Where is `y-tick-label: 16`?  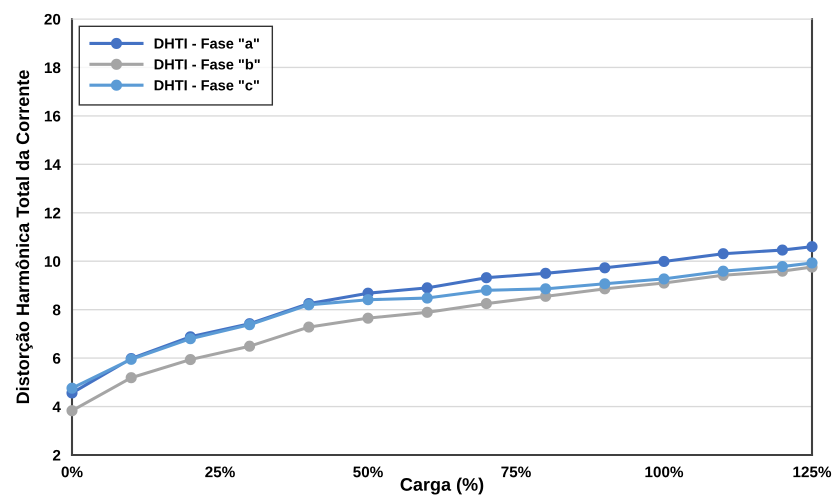
y-tick-label: 16 is located at coordinates (52, 116).